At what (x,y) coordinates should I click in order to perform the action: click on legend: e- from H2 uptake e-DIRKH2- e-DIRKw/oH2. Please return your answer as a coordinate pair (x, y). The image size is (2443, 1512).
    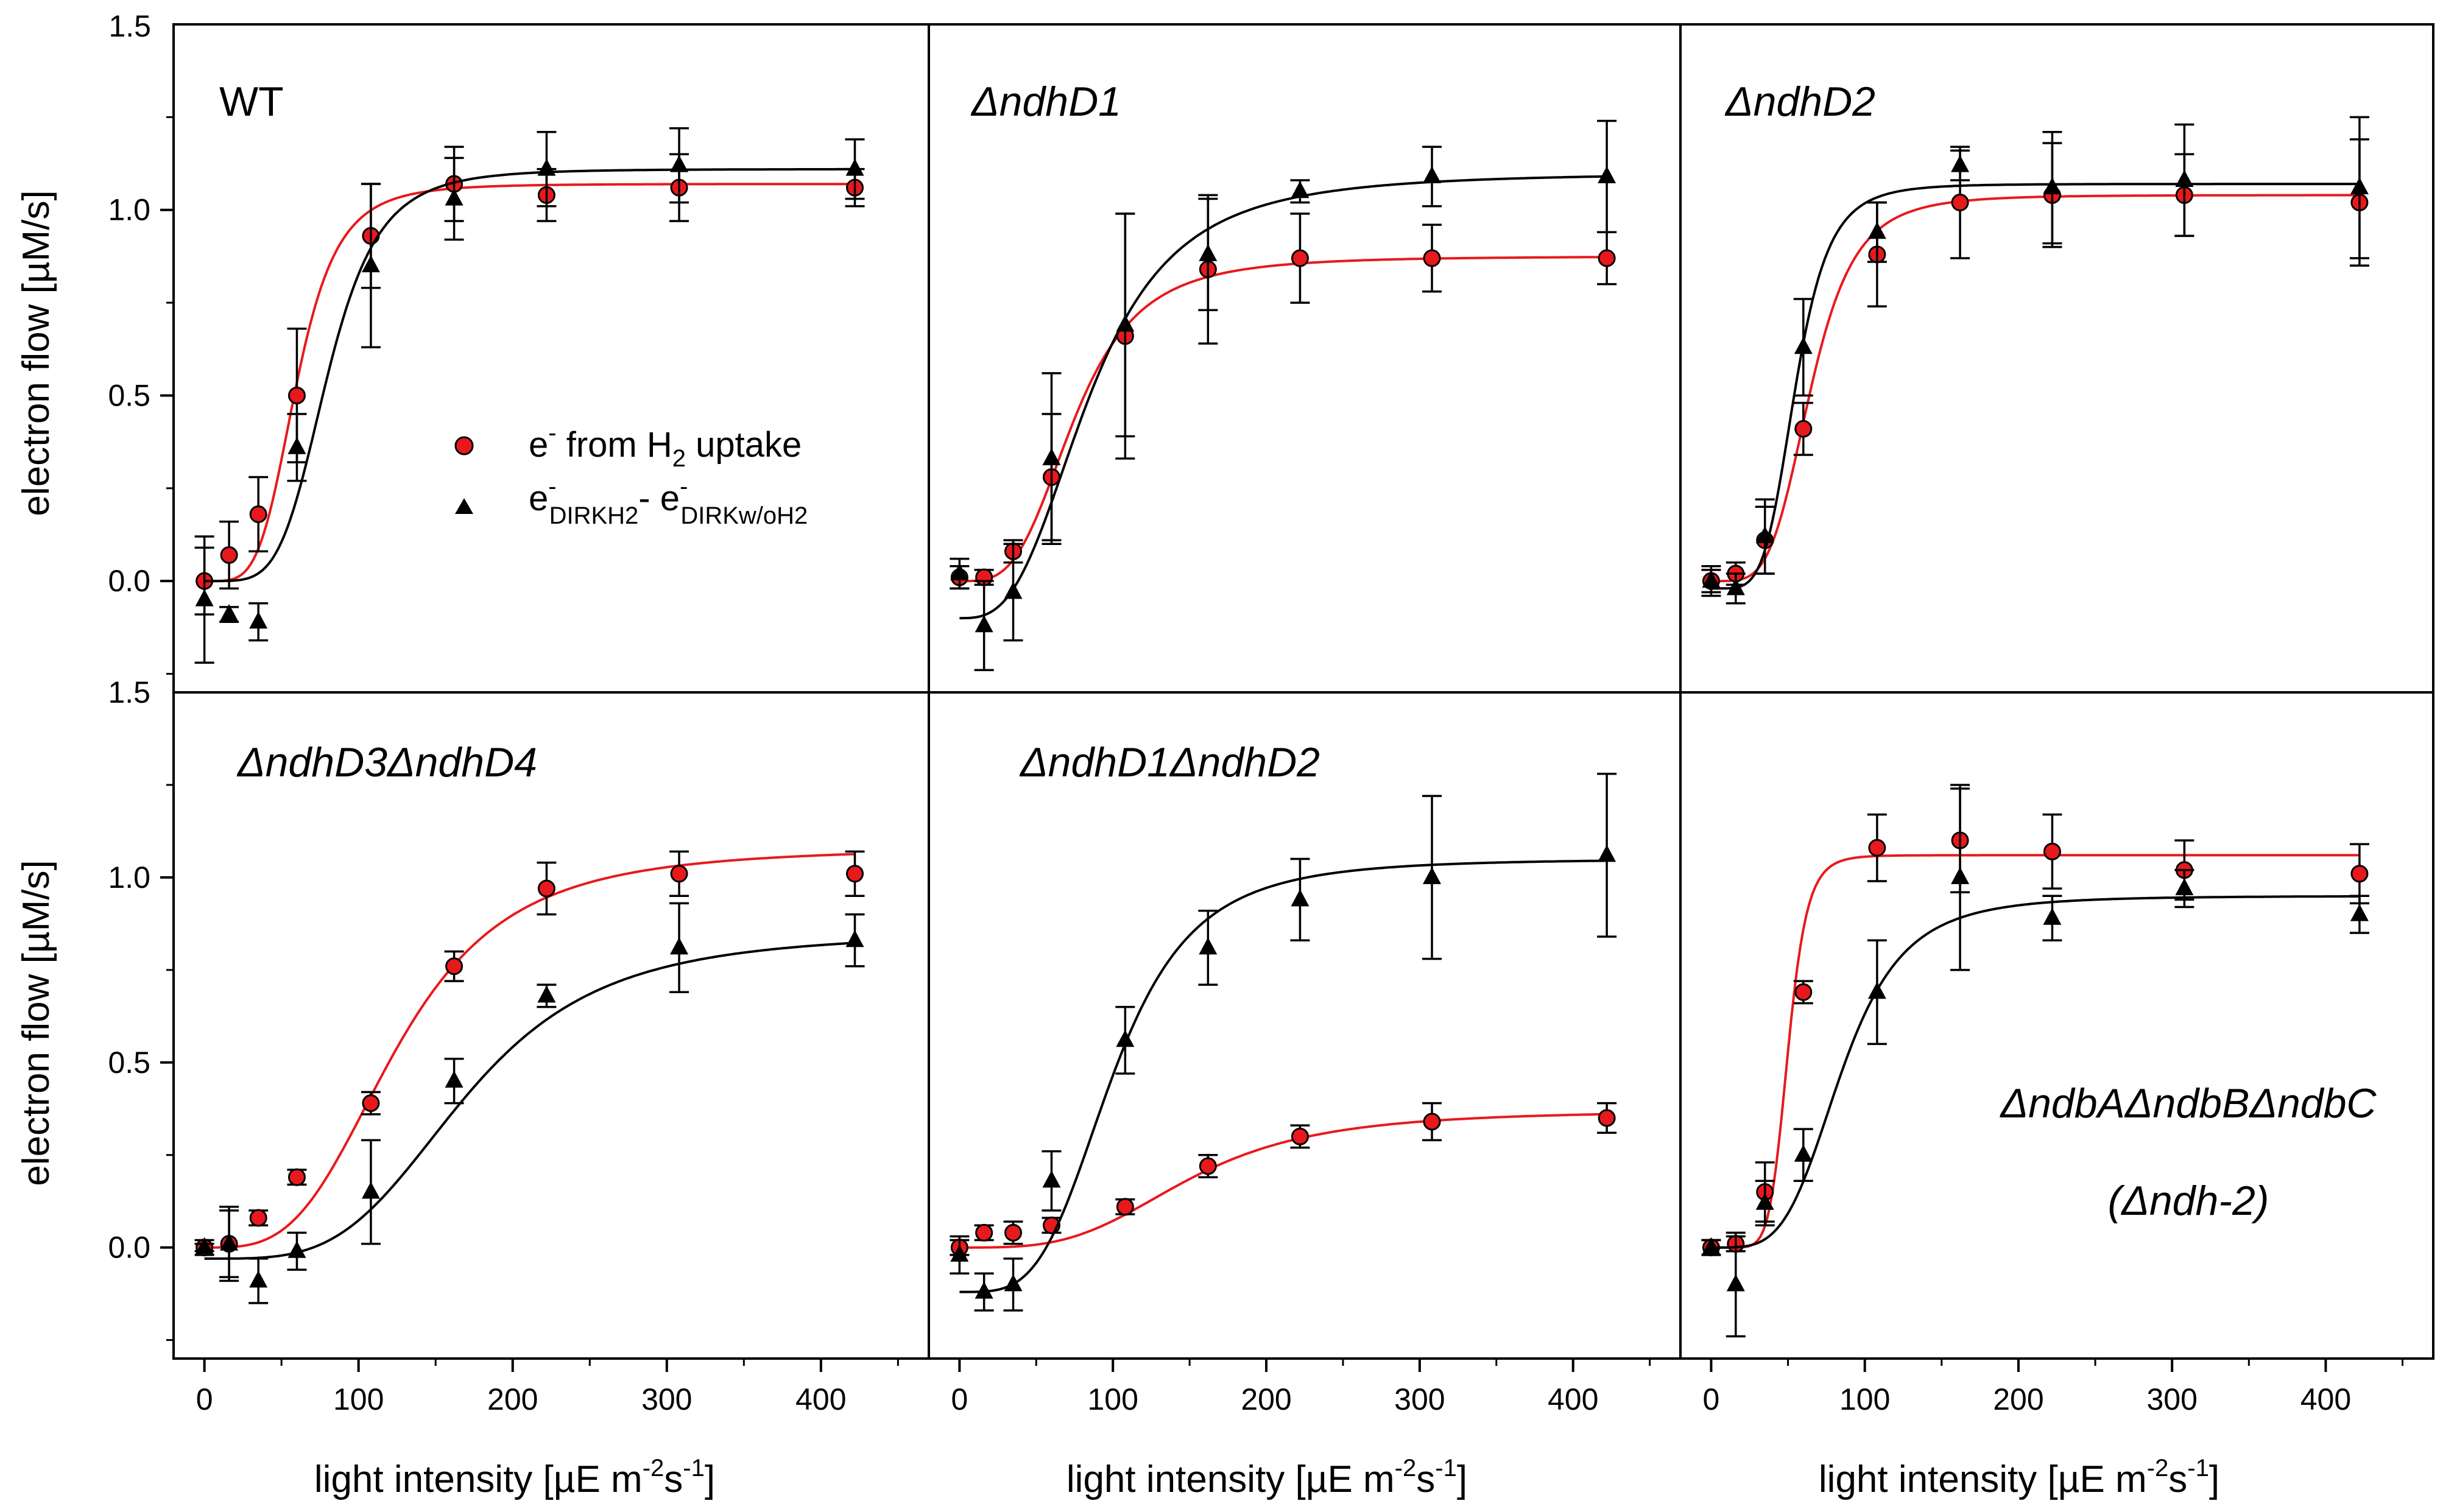
    Looking at the image, I should click on (631, 474).